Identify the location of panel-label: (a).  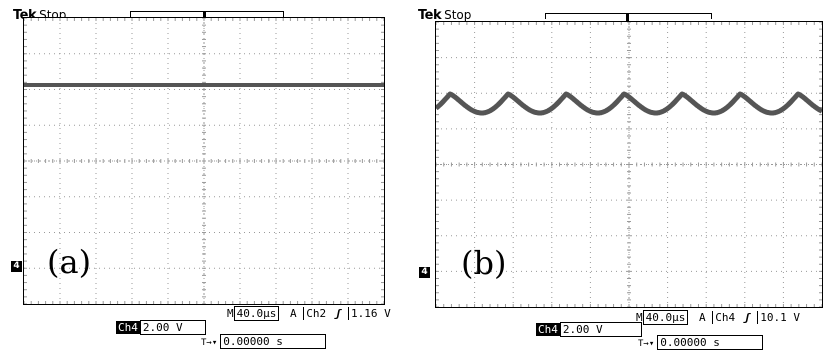
(69, 262).